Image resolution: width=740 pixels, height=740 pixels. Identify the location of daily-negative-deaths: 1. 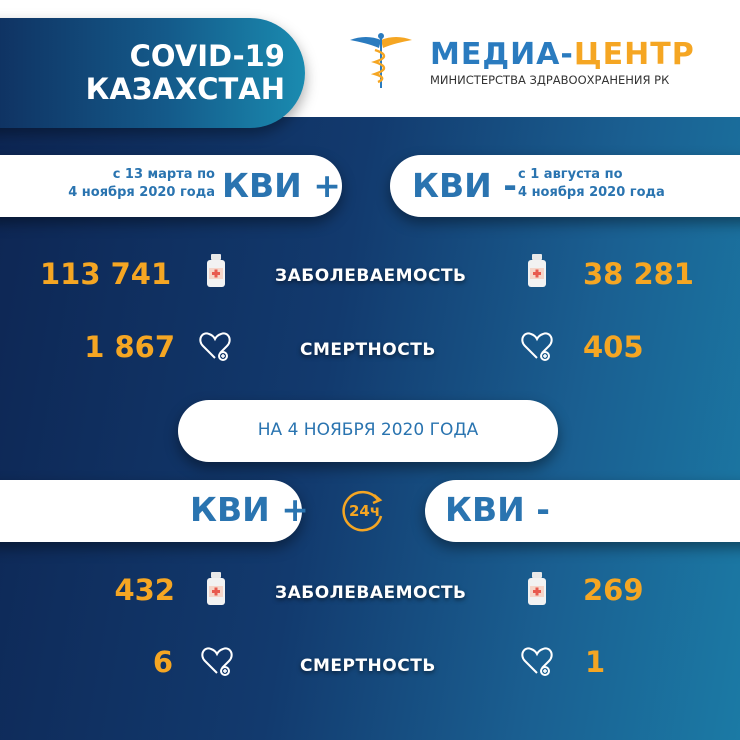
(595, 662).